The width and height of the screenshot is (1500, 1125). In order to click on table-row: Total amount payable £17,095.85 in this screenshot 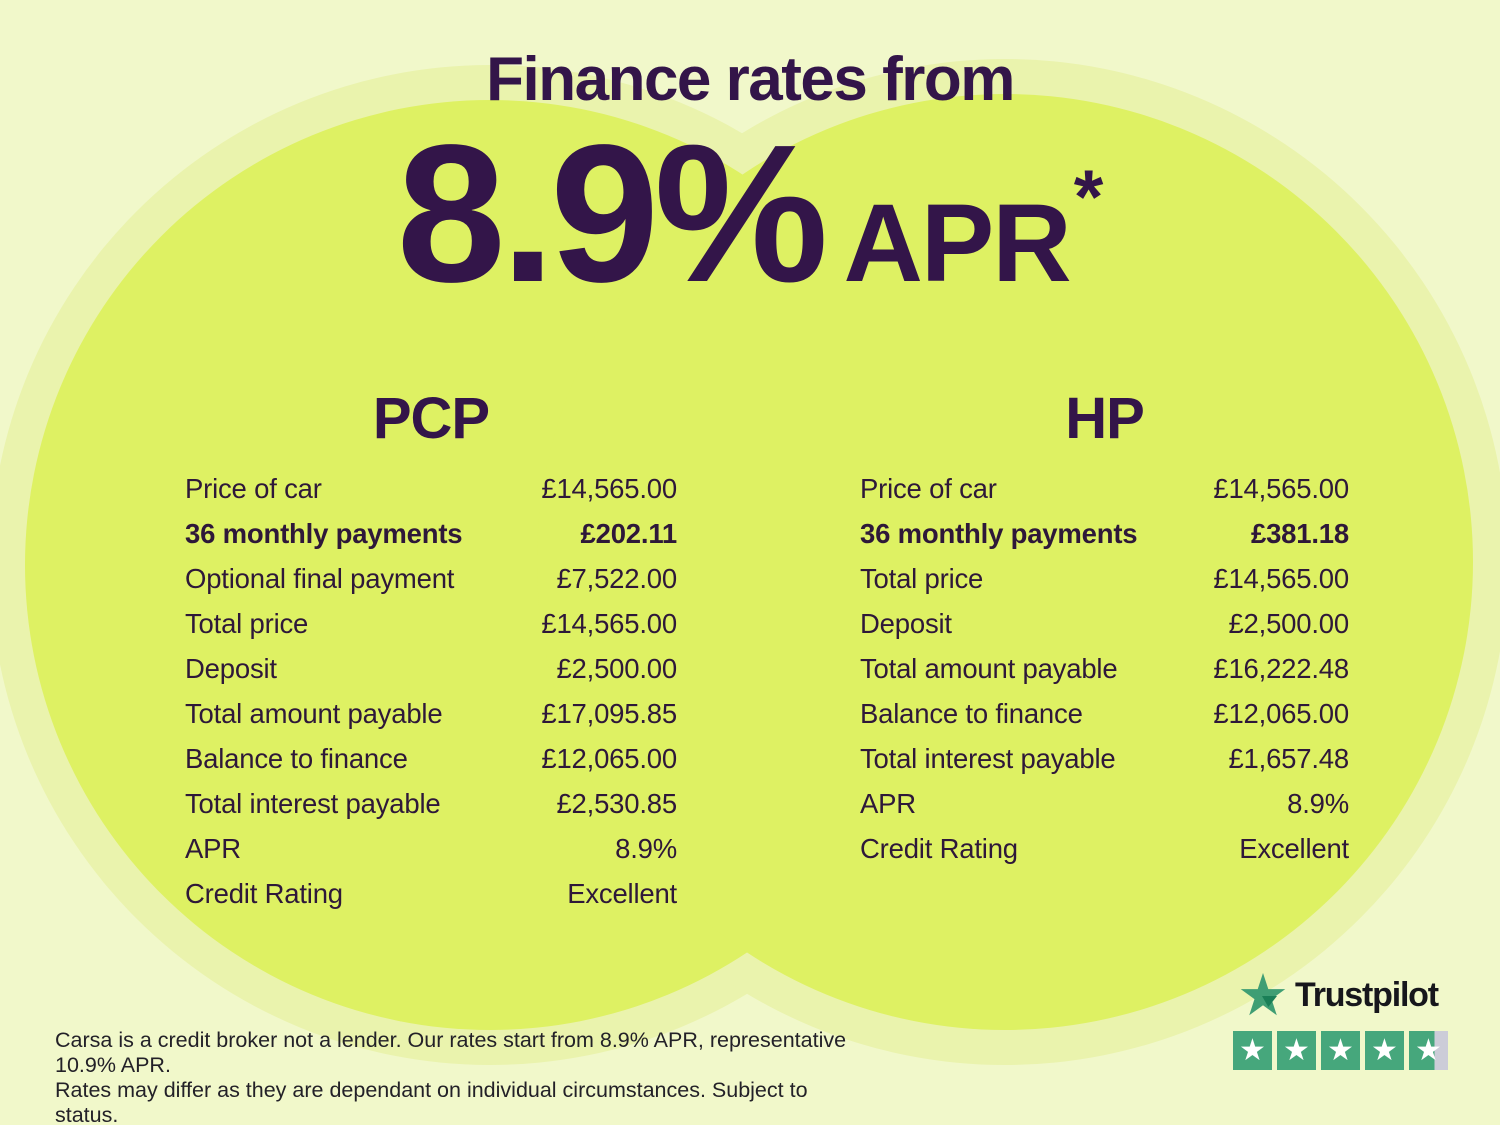, I will do `click(431, 713)`.